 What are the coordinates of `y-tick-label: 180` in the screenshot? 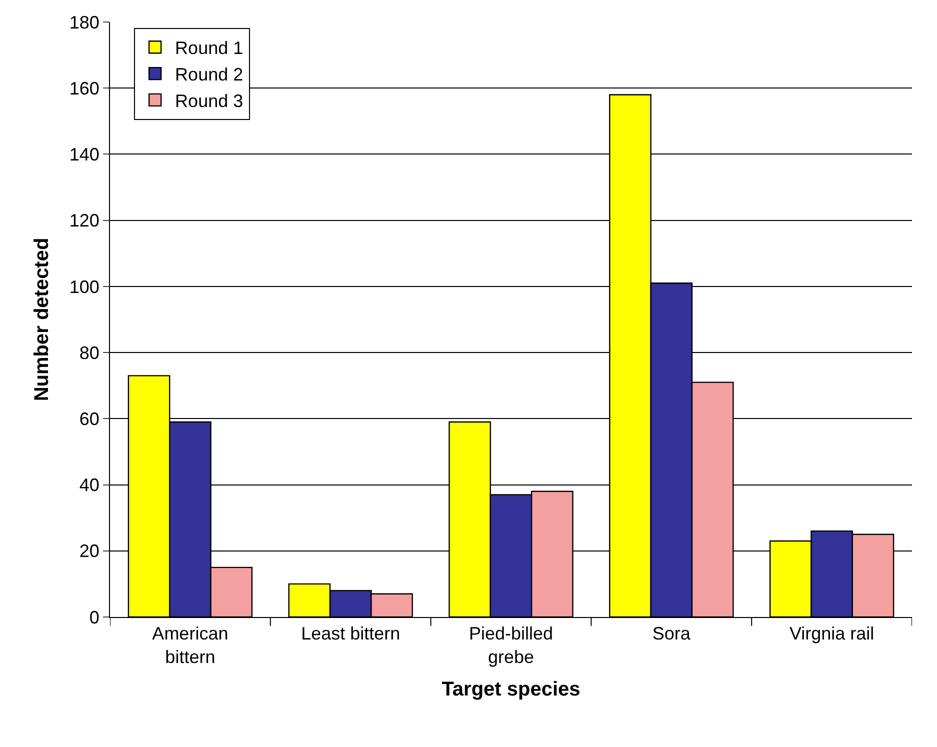 It's located at (84, 22).